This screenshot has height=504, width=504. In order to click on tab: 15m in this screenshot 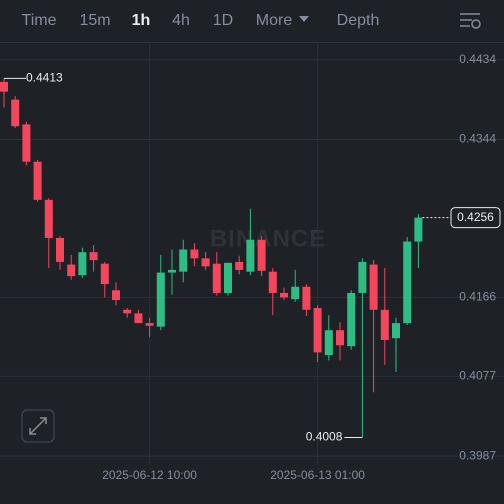, I will do `click(94, 20)`.